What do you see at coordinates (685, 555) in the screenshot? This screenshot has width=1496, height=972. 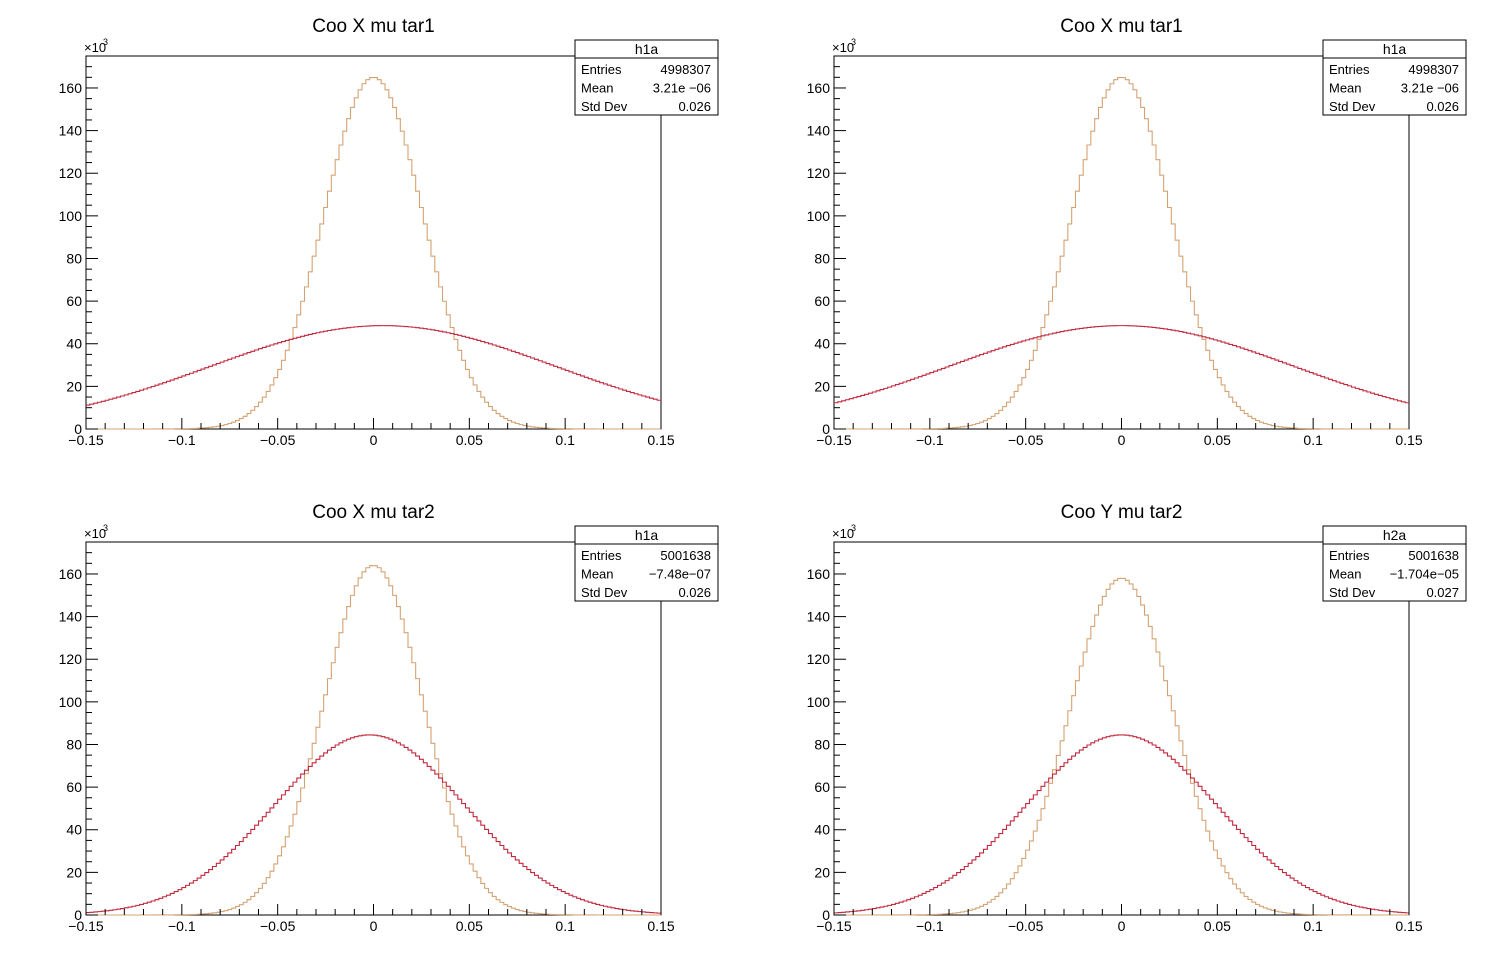 I see `stats-row-value: 5001638` at bounding box center [685, 555].